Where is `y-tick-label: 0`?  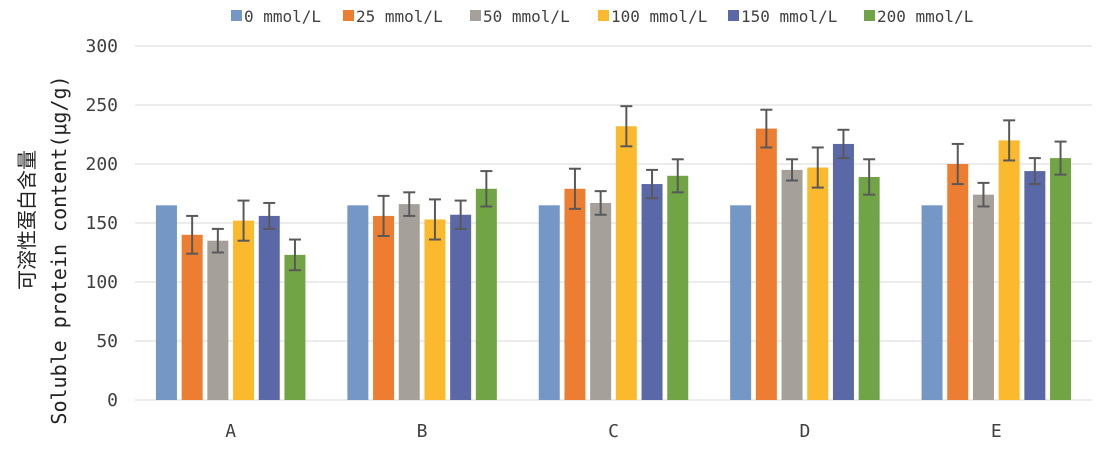
y-tick-label: 0 is located at coordinates (112, 400).